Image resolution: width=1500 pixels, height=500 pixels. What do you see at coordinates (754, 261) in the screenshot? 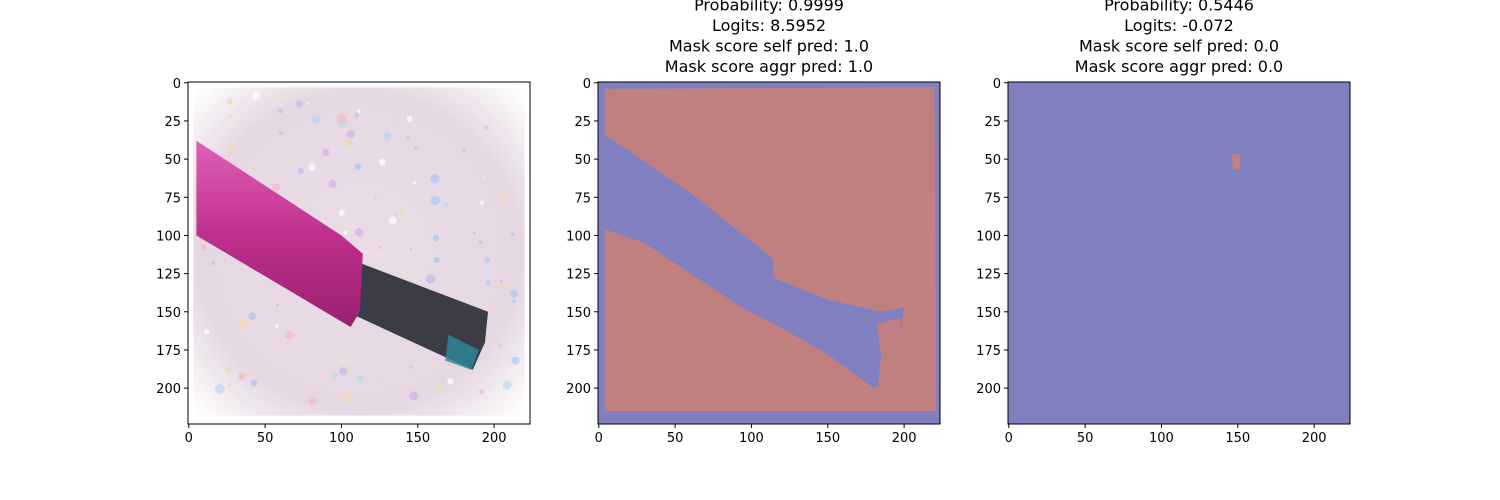
I see `mask-gap` at bounding box center [754, 261].